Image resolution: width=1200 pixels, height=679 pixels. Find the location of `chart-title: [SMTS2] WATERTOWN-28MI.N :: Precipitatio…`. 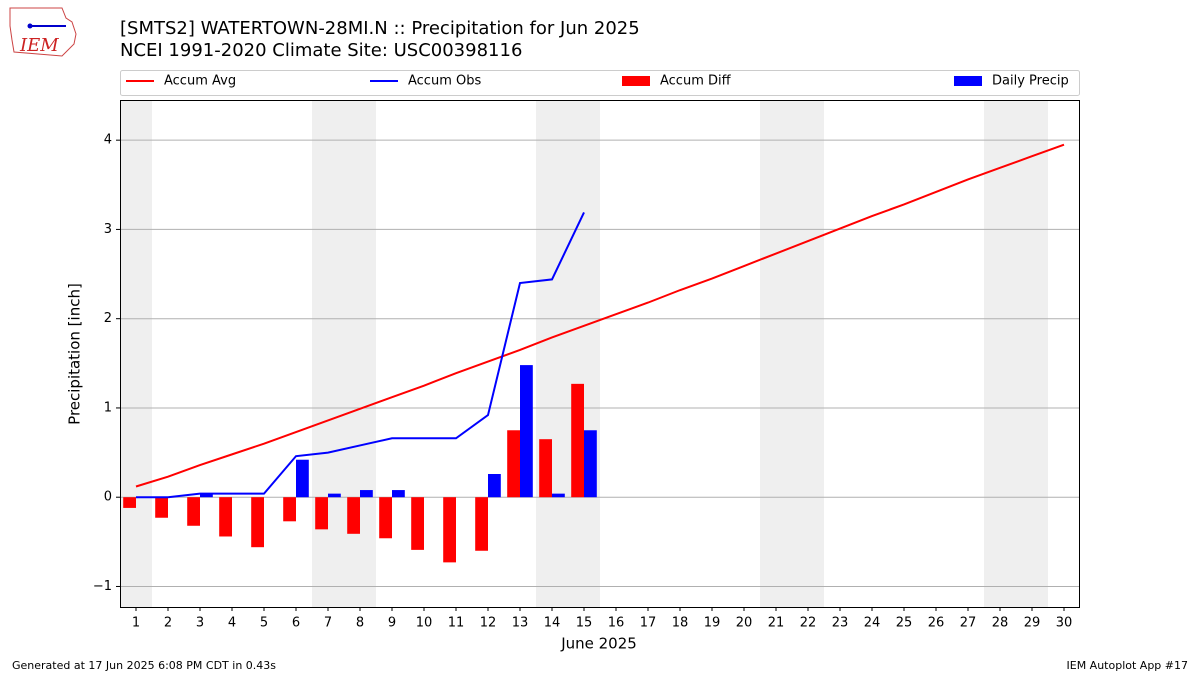

chart-title: [SMTS2] WATERTOWN-28MI.N :: Precipitatio… is located at coordinates (380, 28).